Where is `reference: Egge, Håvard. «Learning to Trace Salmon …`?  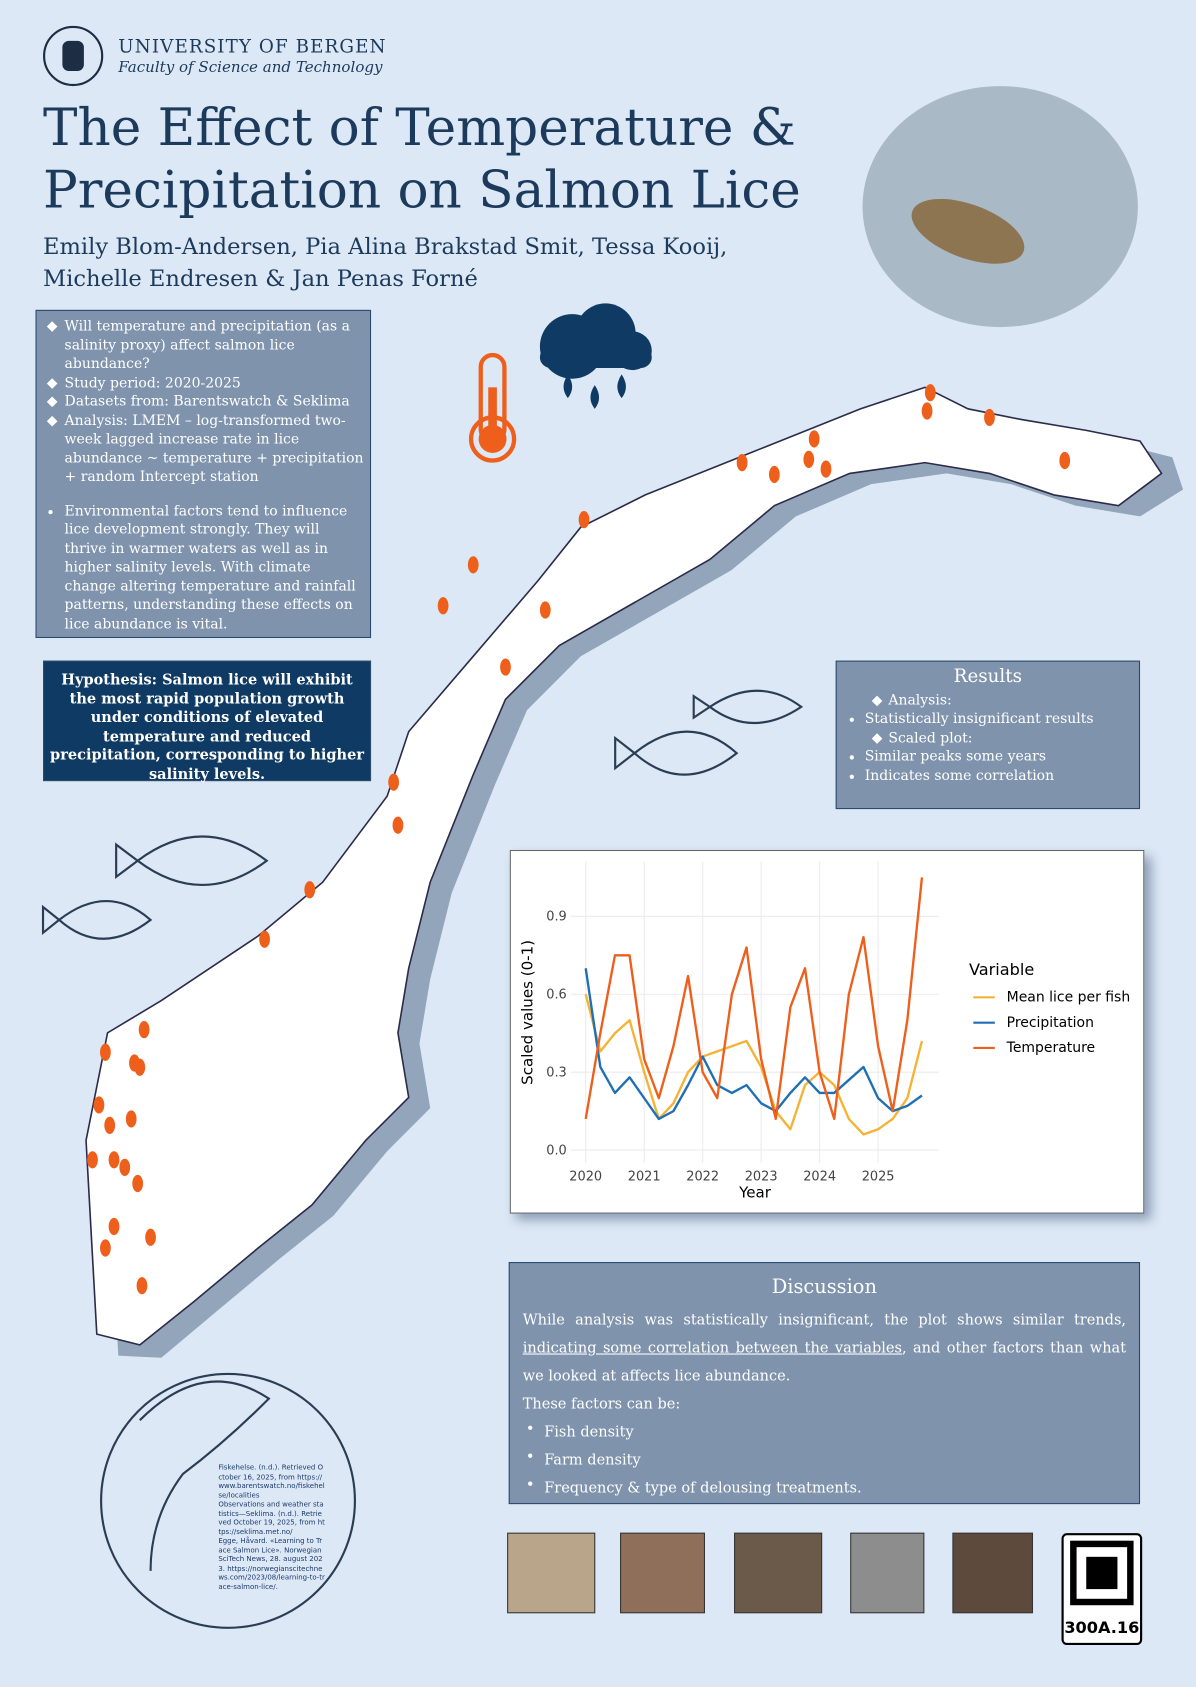
reference: Egge, Håvard. «Learning to Trace Salmon … is located at coordinates (271, 1563).